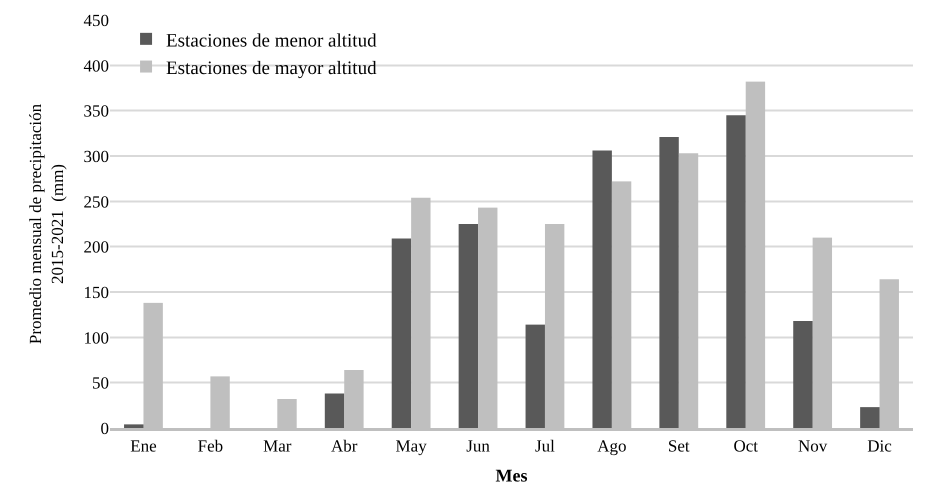  What do you see at coordinates (272, 68) in the screenshot?
I see `legend-label: Estaciones de mayor altitud` at bounding box center [272, 68].